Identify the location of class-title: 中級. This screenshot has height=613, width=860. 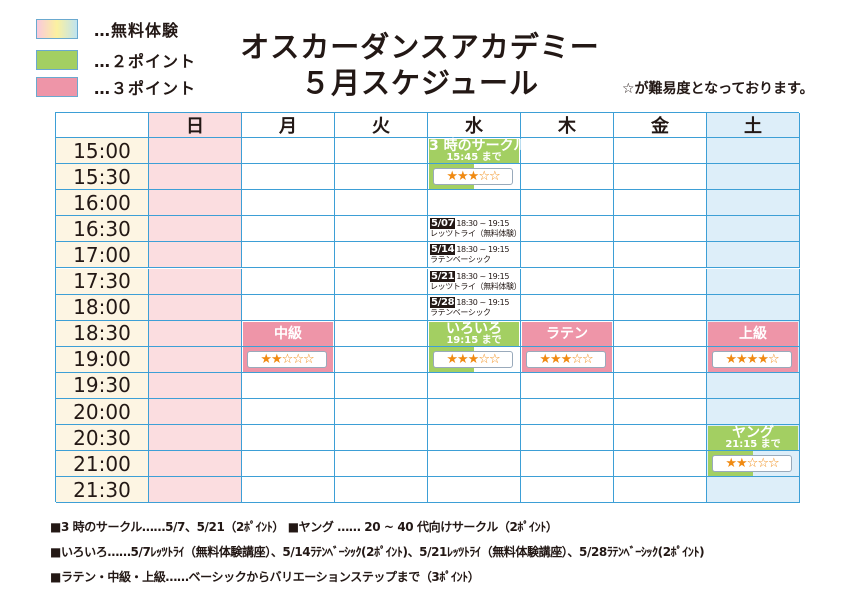
(288, 333).